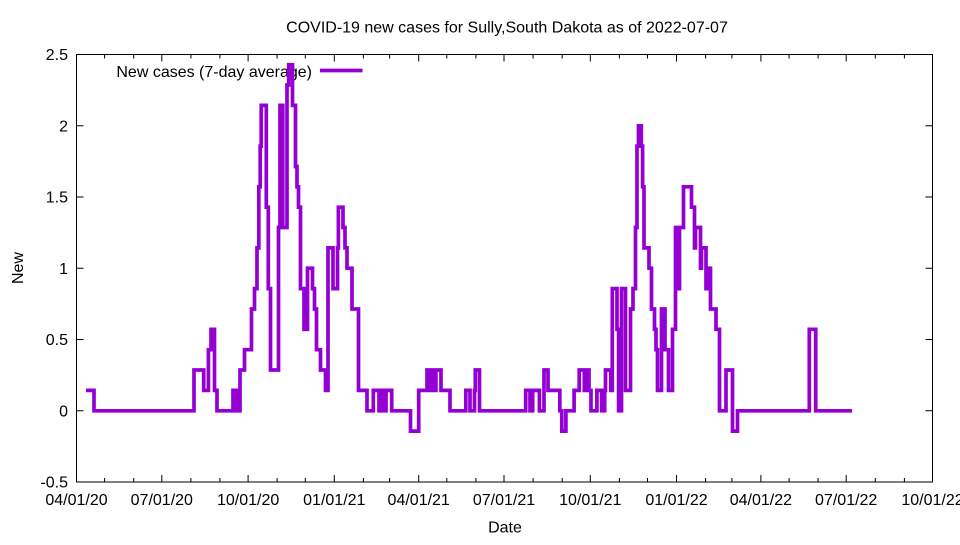  What do you see at coordinates (676, 500) in the screenshot?
I see `svg-text: 01/01/22` at bounding box center [676, 500].